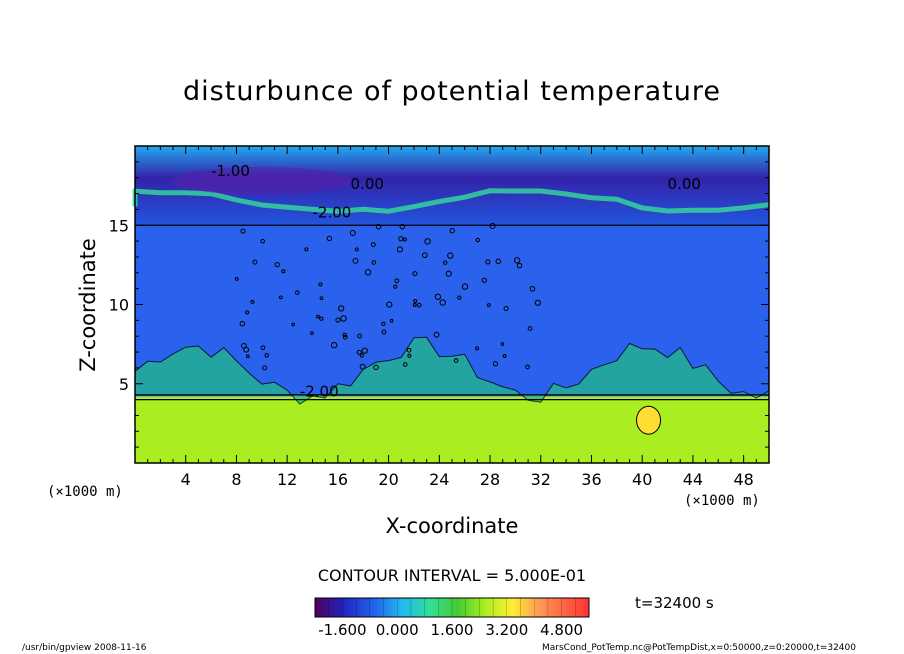 The height and width of the screenshot is (654, 904). I want to click on colorbar-tick-label: 1.600, so click(452, 630).